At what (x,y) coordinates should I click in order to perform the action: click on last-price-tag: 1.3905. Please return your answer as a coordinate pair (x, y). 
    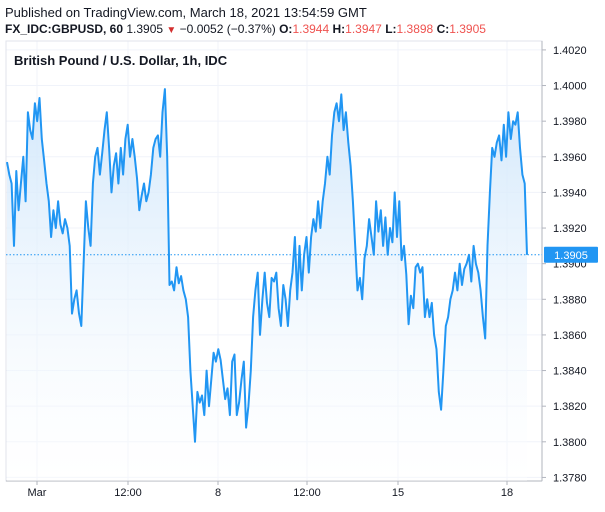
    Looking at the image, I should click on (571, 254).